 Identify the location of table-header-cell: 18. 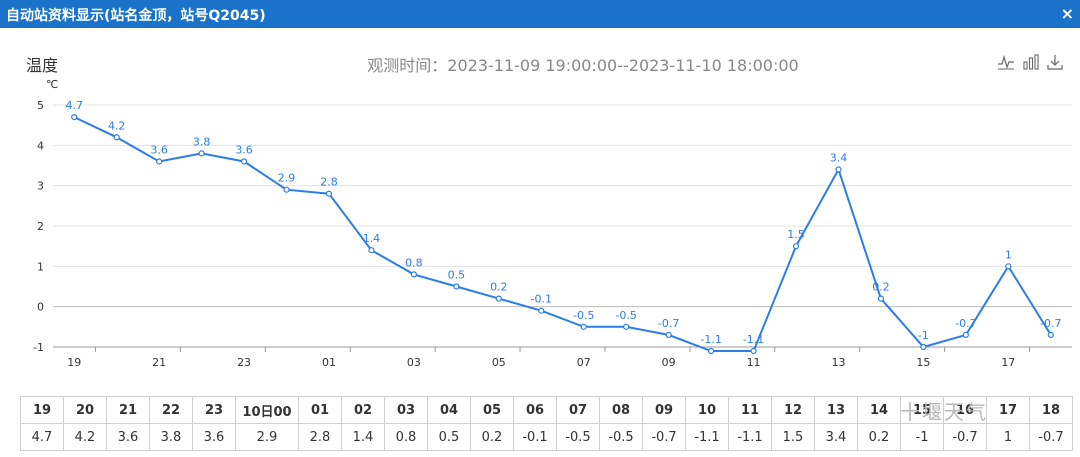
(1051, 410).